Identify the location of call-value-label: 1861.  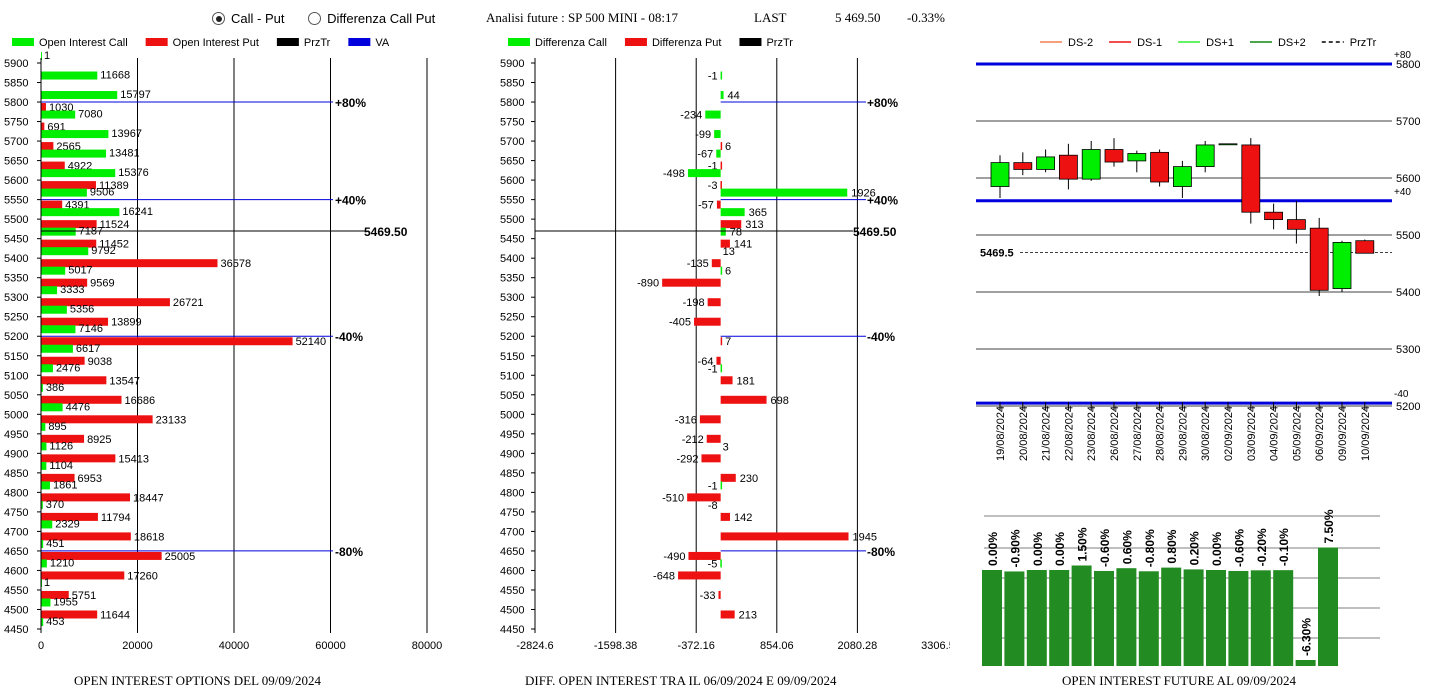
(65, 485).